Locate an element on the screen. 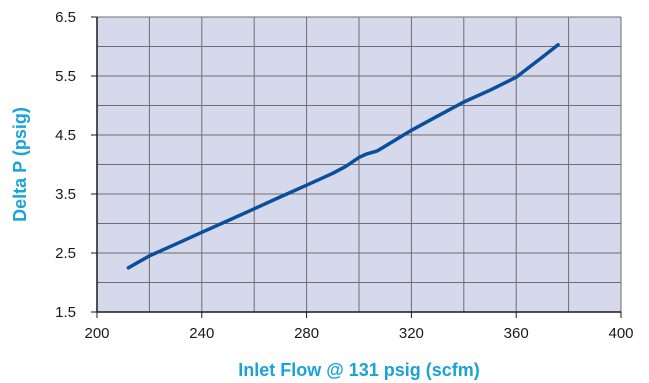 Image resolution: width=649 pixels, height=383 pixels. x-axis-ticks: 200 240 280 320 360 400 is located at coordinates (359, 327).